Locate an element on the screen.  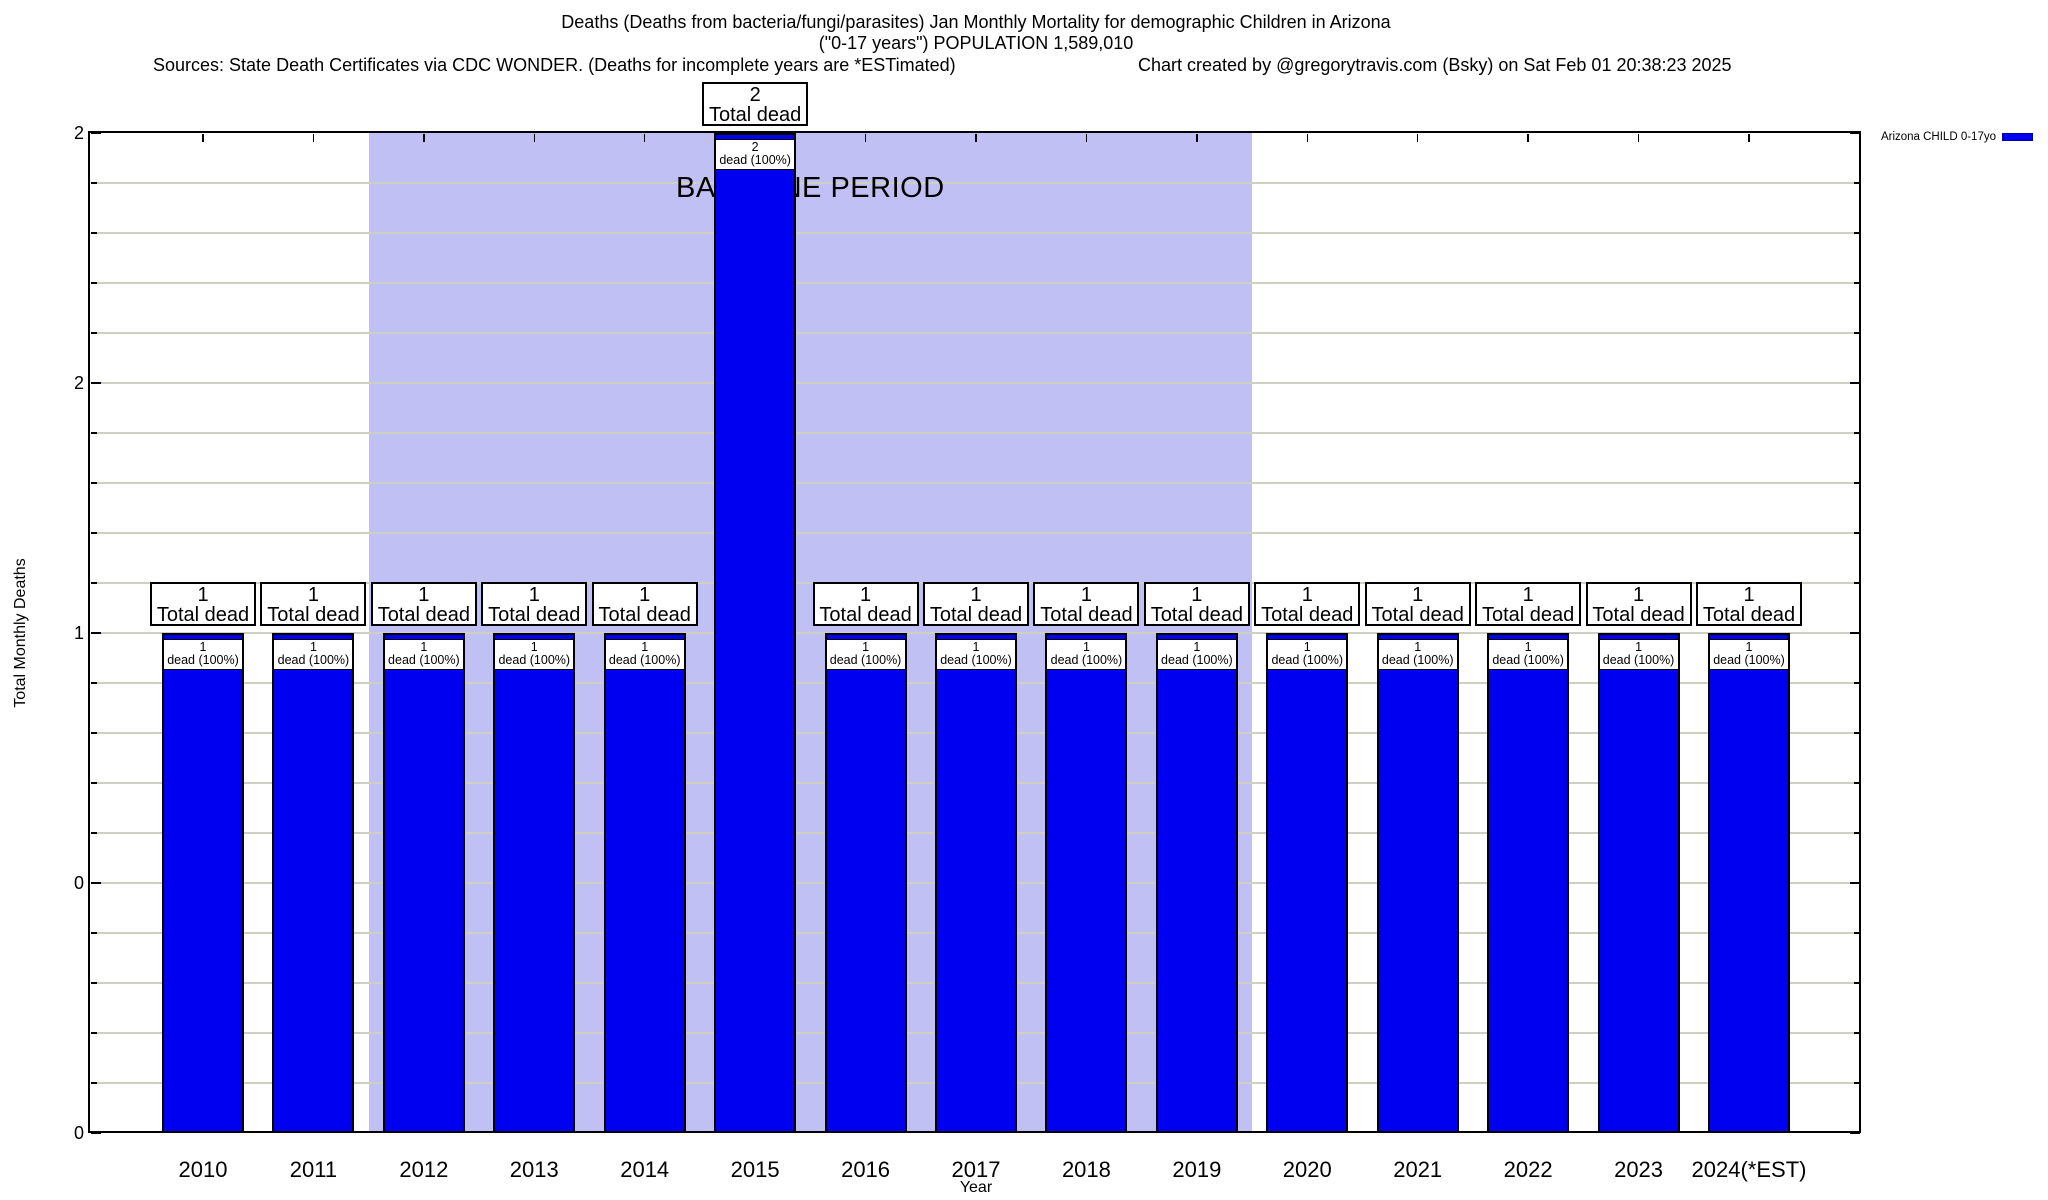
x-tick-label-2015: 2015 is located at coordinates (755, 1169).